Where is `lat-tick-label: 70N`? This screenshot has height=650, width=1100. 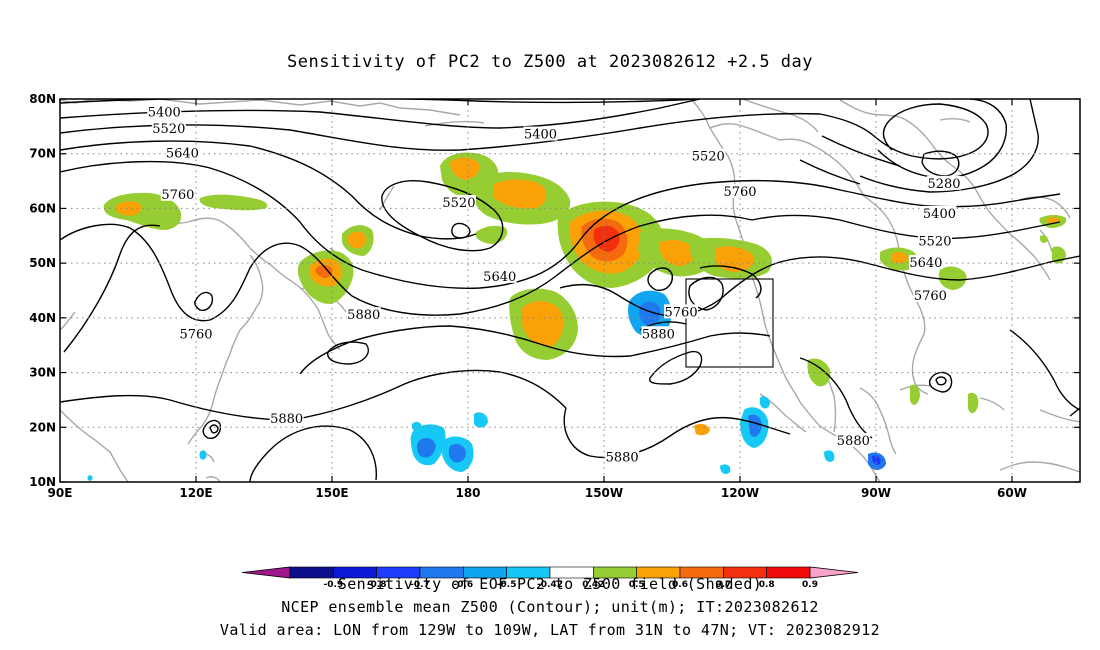 lat-tick-label: 70N is located at coordinates (42, 154).